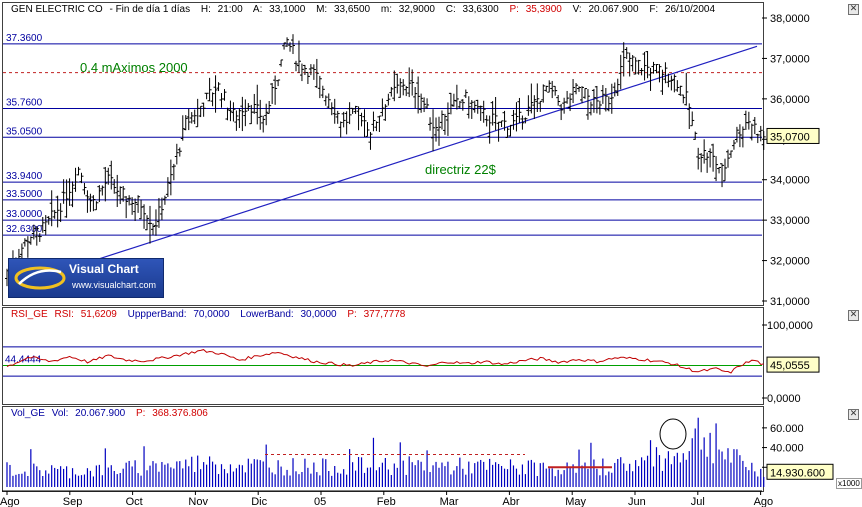 Image resolution: width=862 pixels, height=507 pixels. Describe the element at coordinates (849, 483) in the screenshot. I see `volume-unit-tag: x1000` at that location.